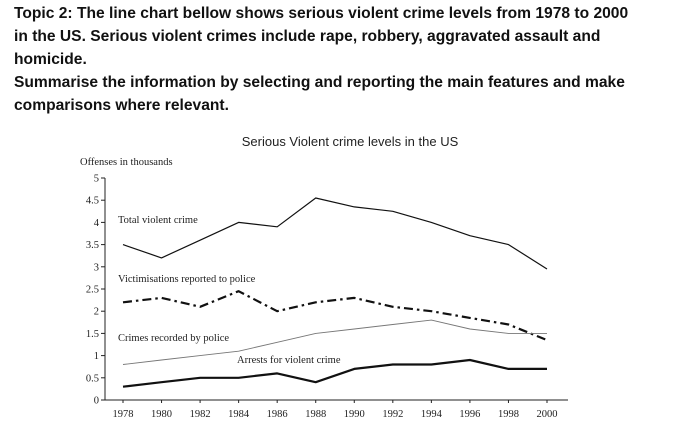  What do you see at coordinates (92, 245) in the screenshot?
I see `y-tick-label: 3.5` at bounding box center [92, 245].